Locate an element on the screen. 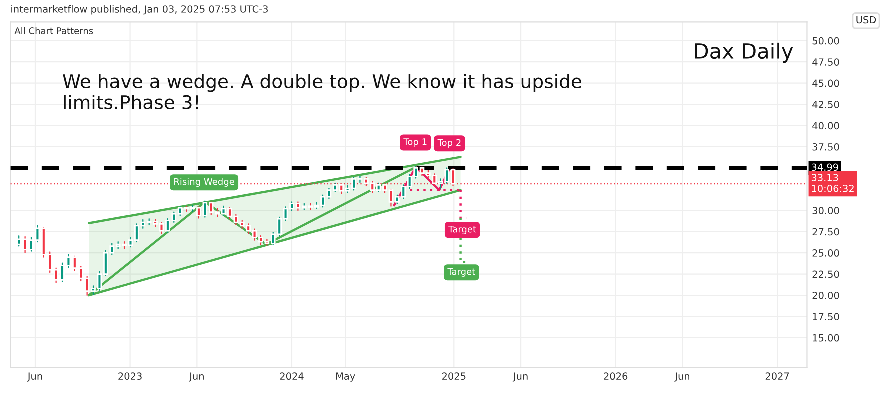 The height and width of the screenshot is (404, 890). y-tick-label: 30.00 is located at coordinates (826, 210).